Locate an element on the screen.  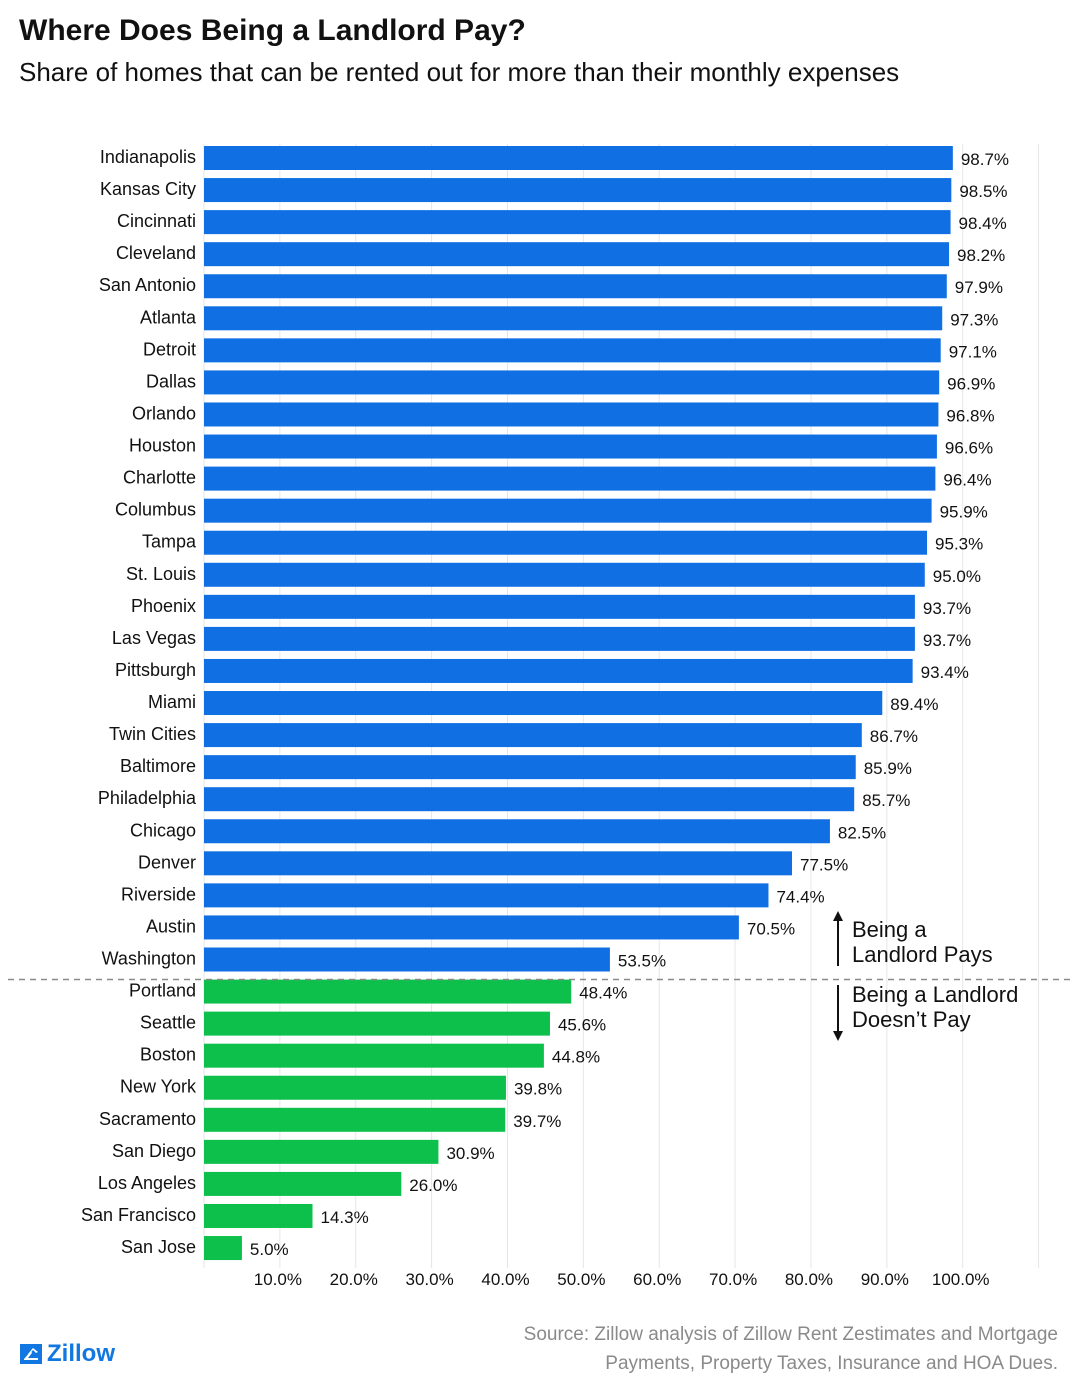
category-label: Riverside is located at coordinates (158, 894).